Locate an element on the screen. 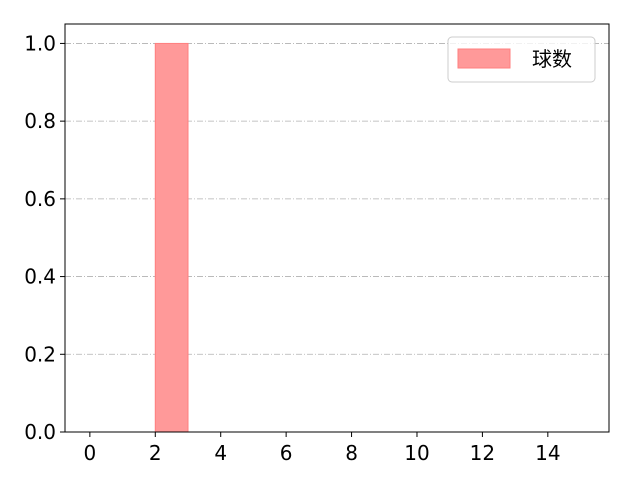  x-axis: 0 2 4 6 8 10 12 14 is located at coordinates (322, 448).